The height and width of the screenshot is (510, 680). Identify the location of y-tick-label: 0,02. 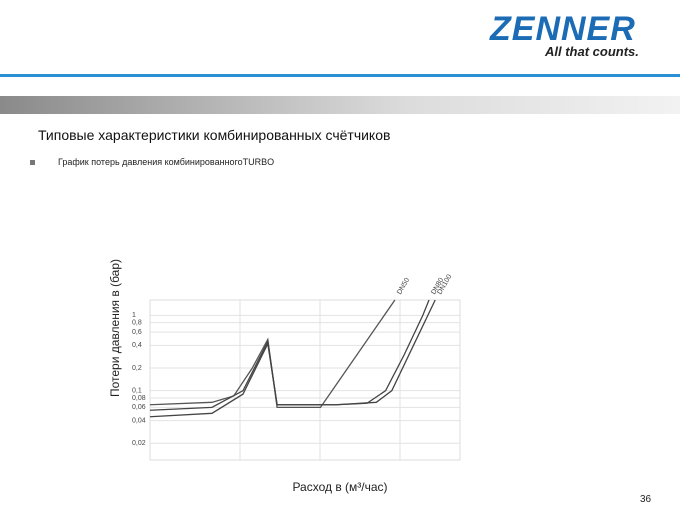
(139, 443).